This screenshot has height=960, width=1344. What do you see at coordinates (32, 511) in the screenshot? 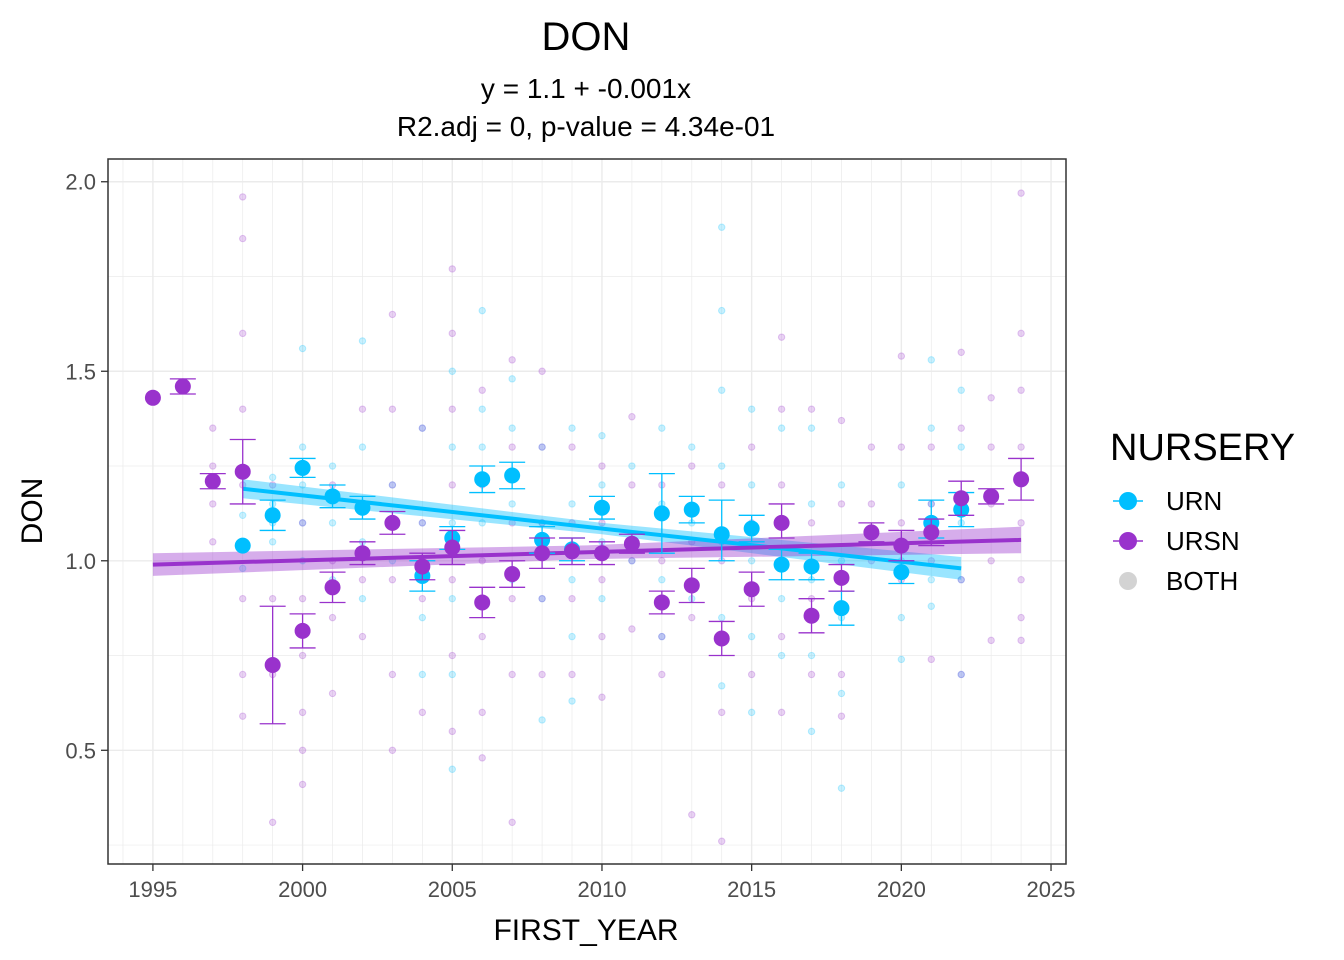
I see `y-axis-title: DON` at bounding box center [32, 511].